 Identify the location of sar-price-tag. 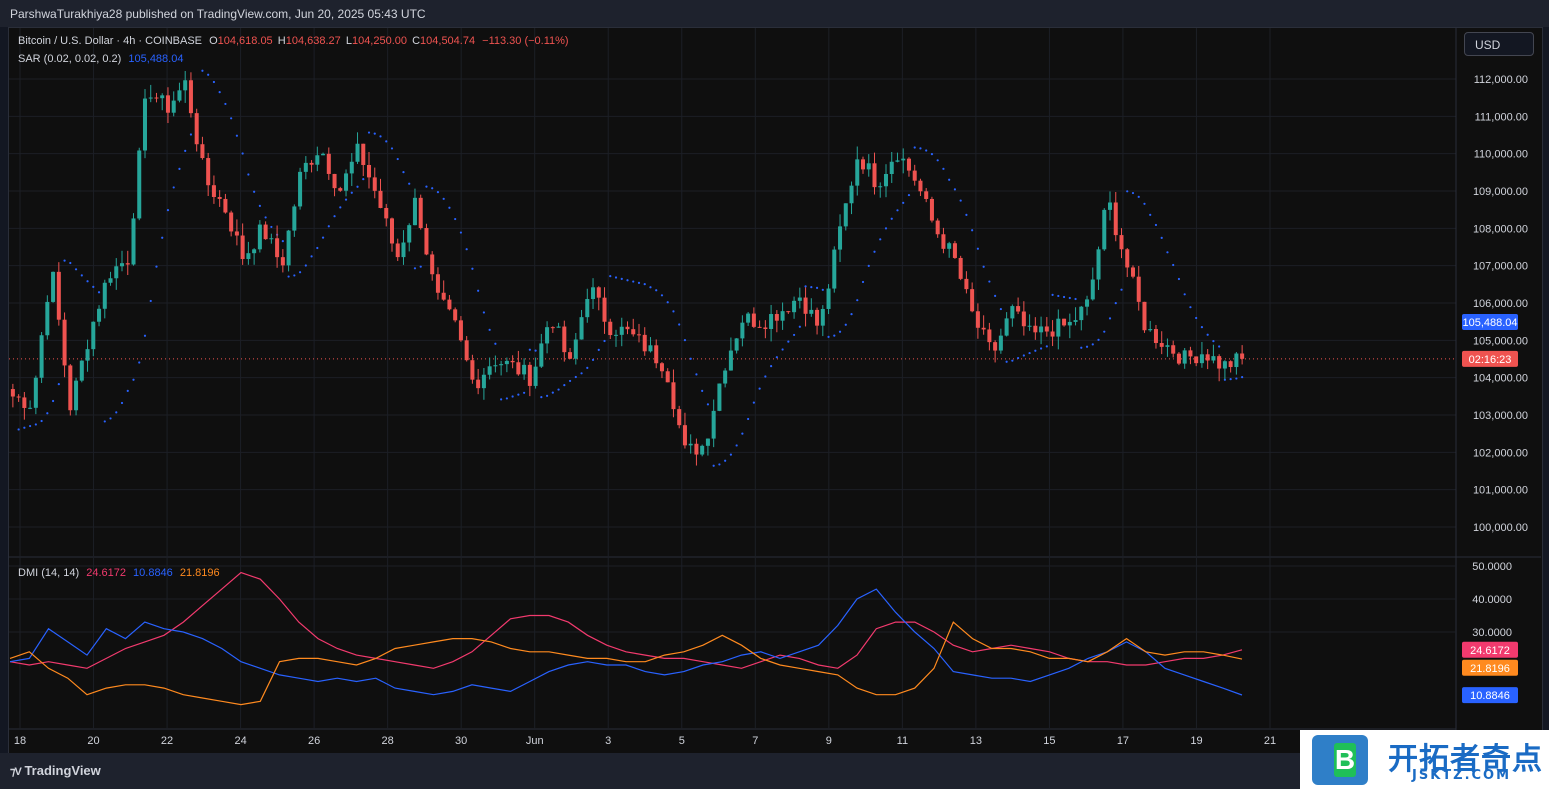
(1490, 322).